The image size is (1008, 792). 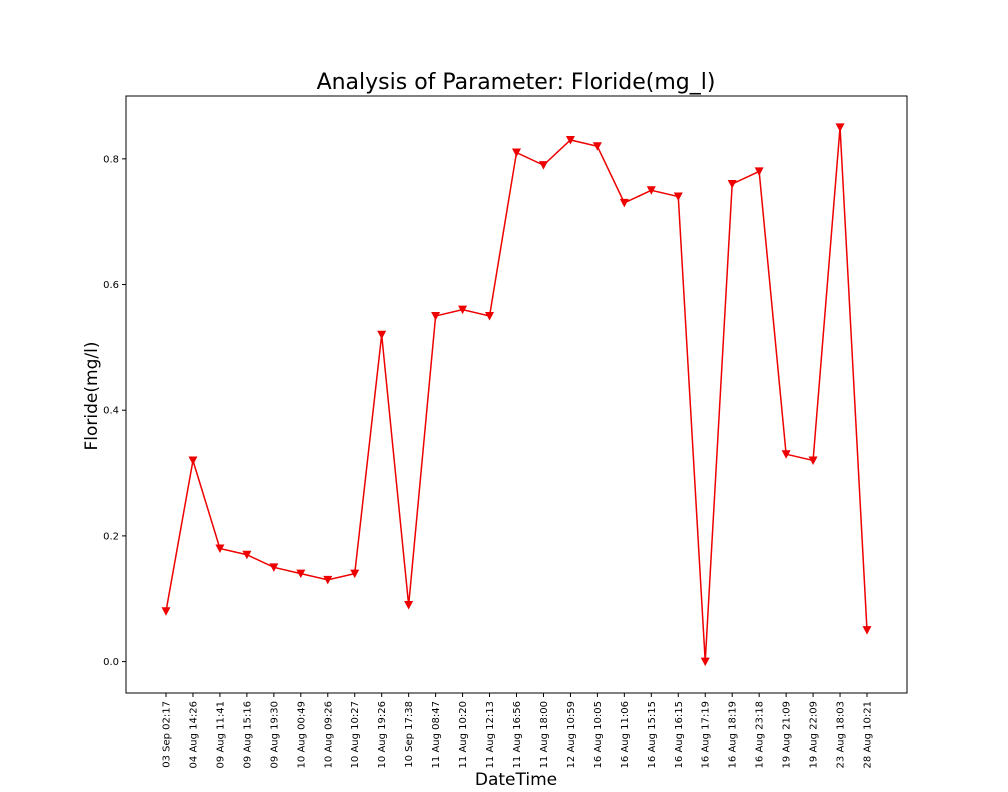 I want to click on x-tick-label: 11 Aug 18:00, so click(x=544, y=734).